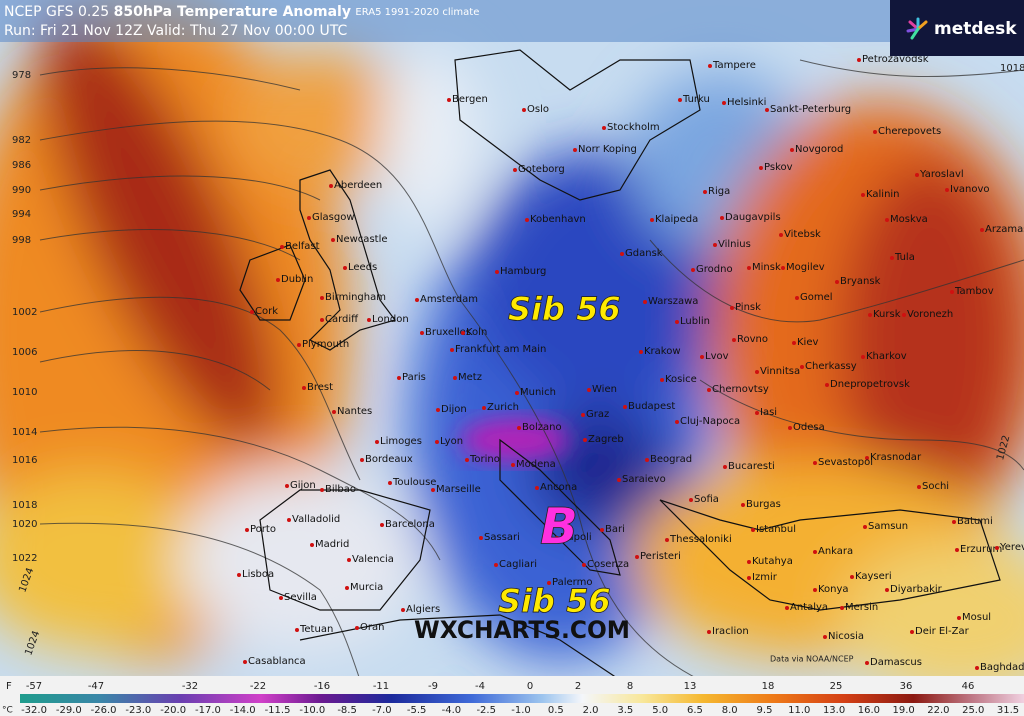 The width and height of the screenshot is (1024, 716). I want to click on city-label: Cluj-Napoca, so click(710, 421).